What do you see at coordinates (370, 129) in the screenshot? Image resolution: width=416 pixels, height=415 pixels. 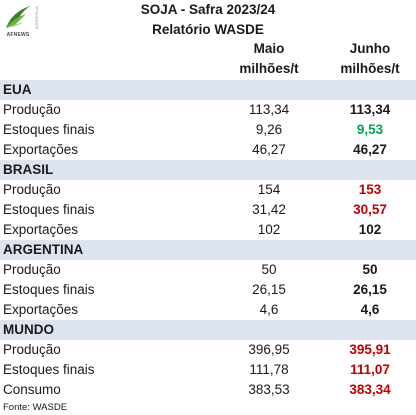 I see `value-junho: 9,53` at bounding box center [370, 129].